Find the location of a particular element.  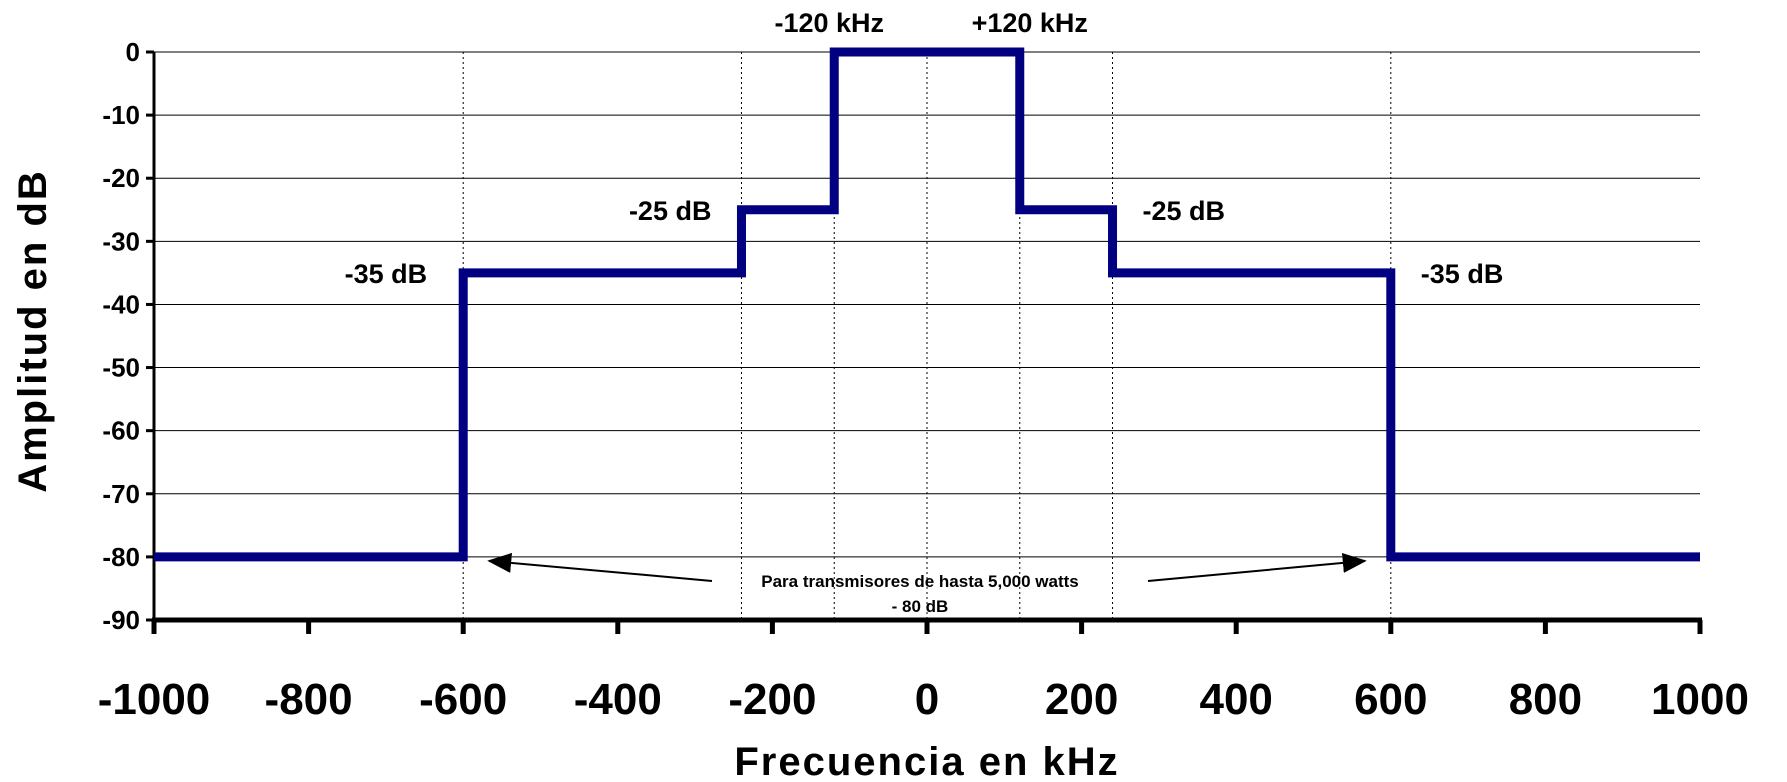

y-tick-label: -20 is located at coordinates (121, 178).